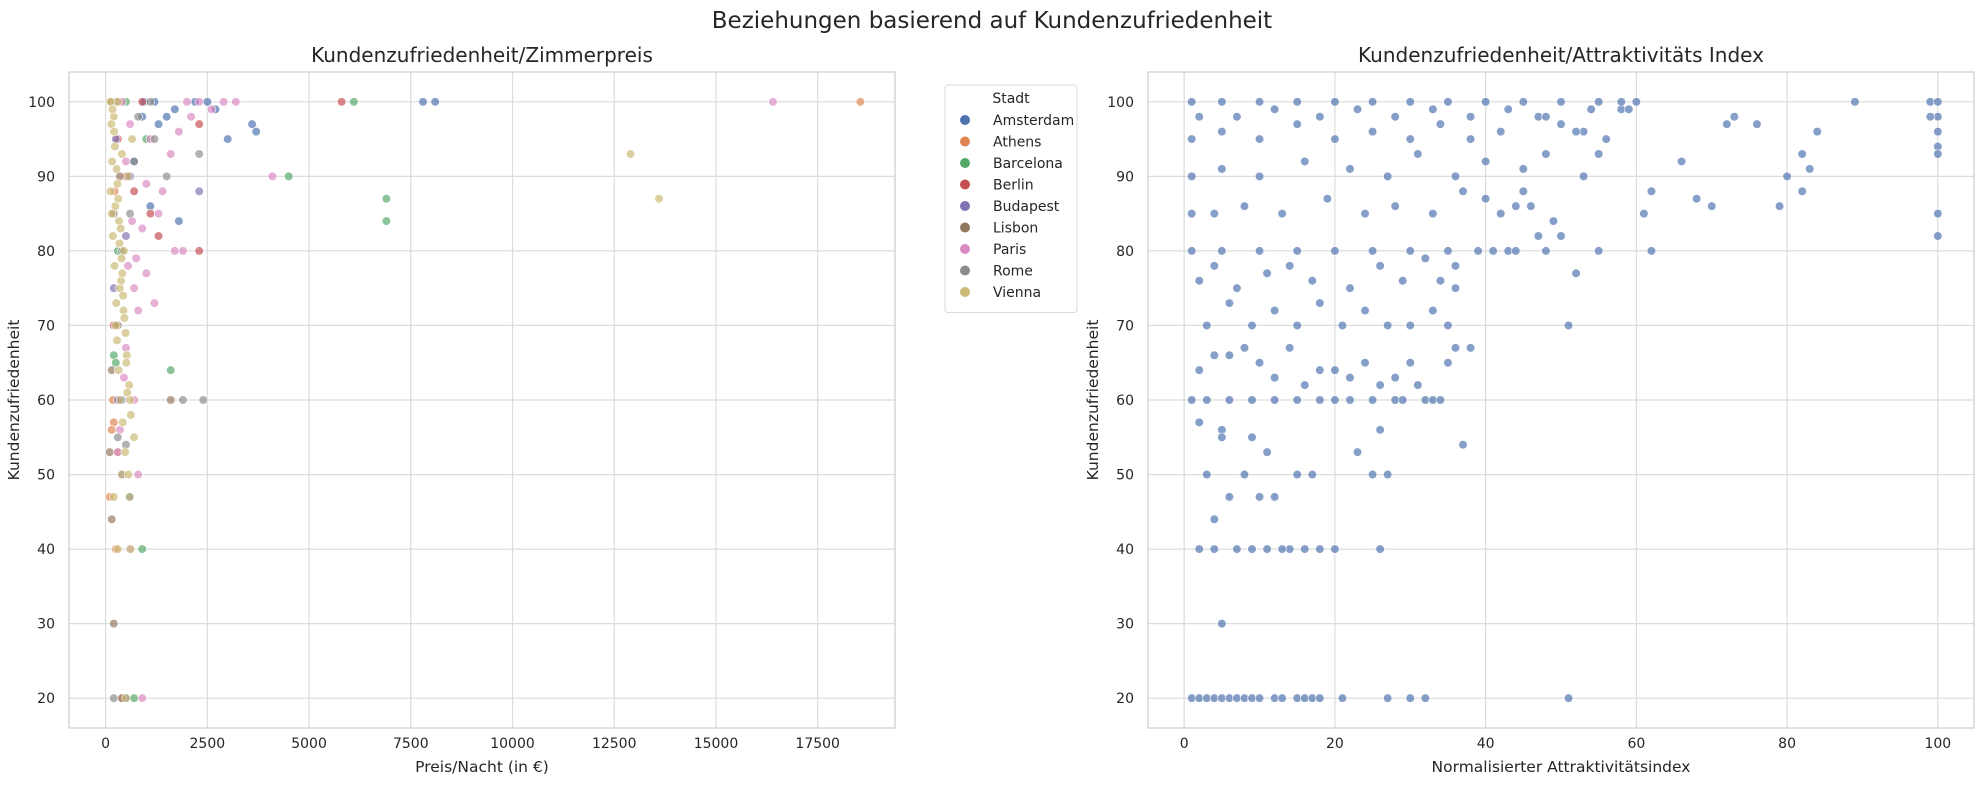 This screenshot has height=786, width=1984. I want to click on legend-entry: Paris, so click(993, 250).